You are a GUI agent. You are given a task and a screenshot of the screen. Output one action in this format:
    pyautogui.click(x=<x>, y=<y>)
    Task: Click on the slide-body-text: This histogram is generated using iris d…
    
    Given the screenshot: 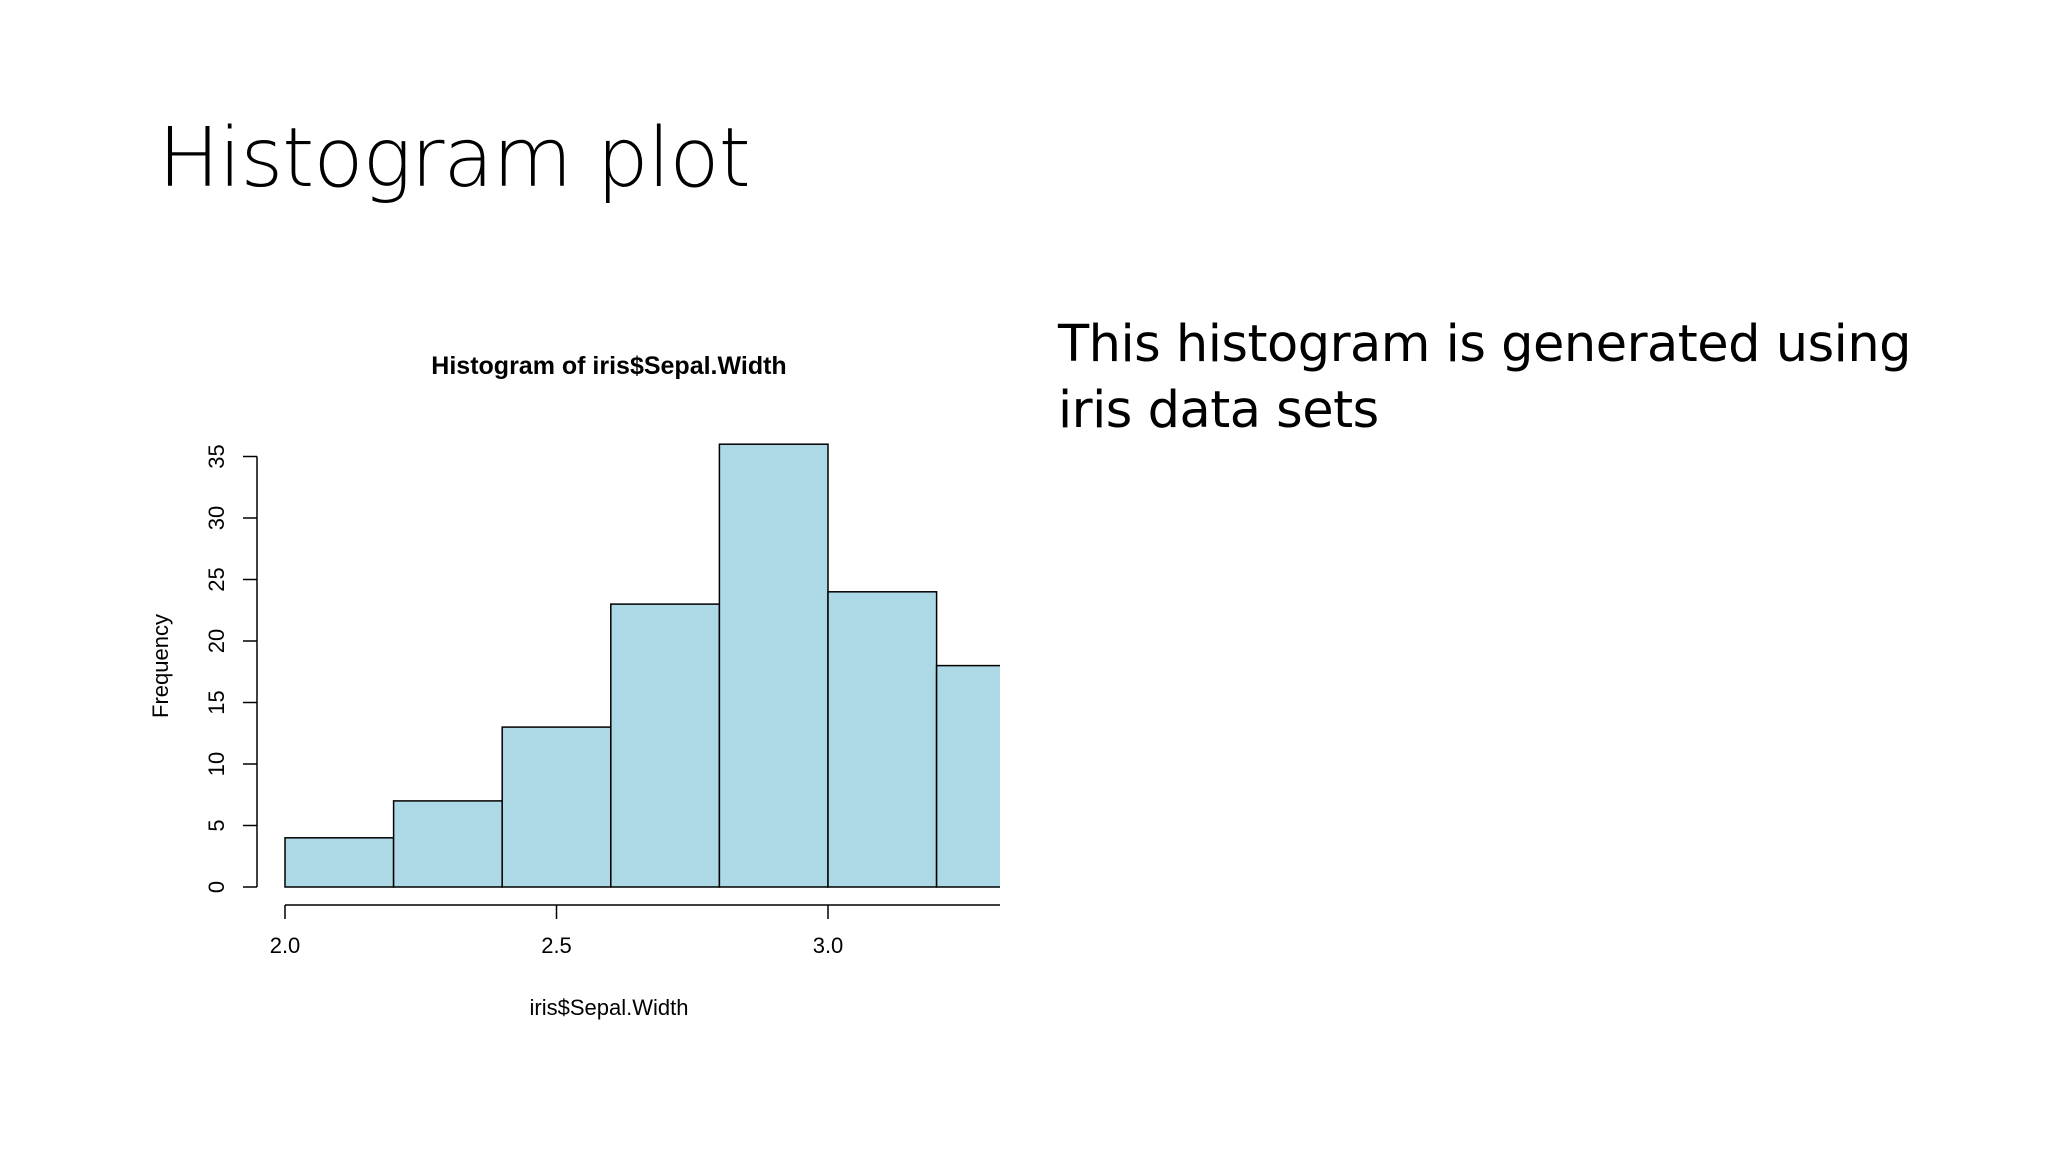 What is the action you would take?
    pyautogui.click(x=1485, y=377)
    